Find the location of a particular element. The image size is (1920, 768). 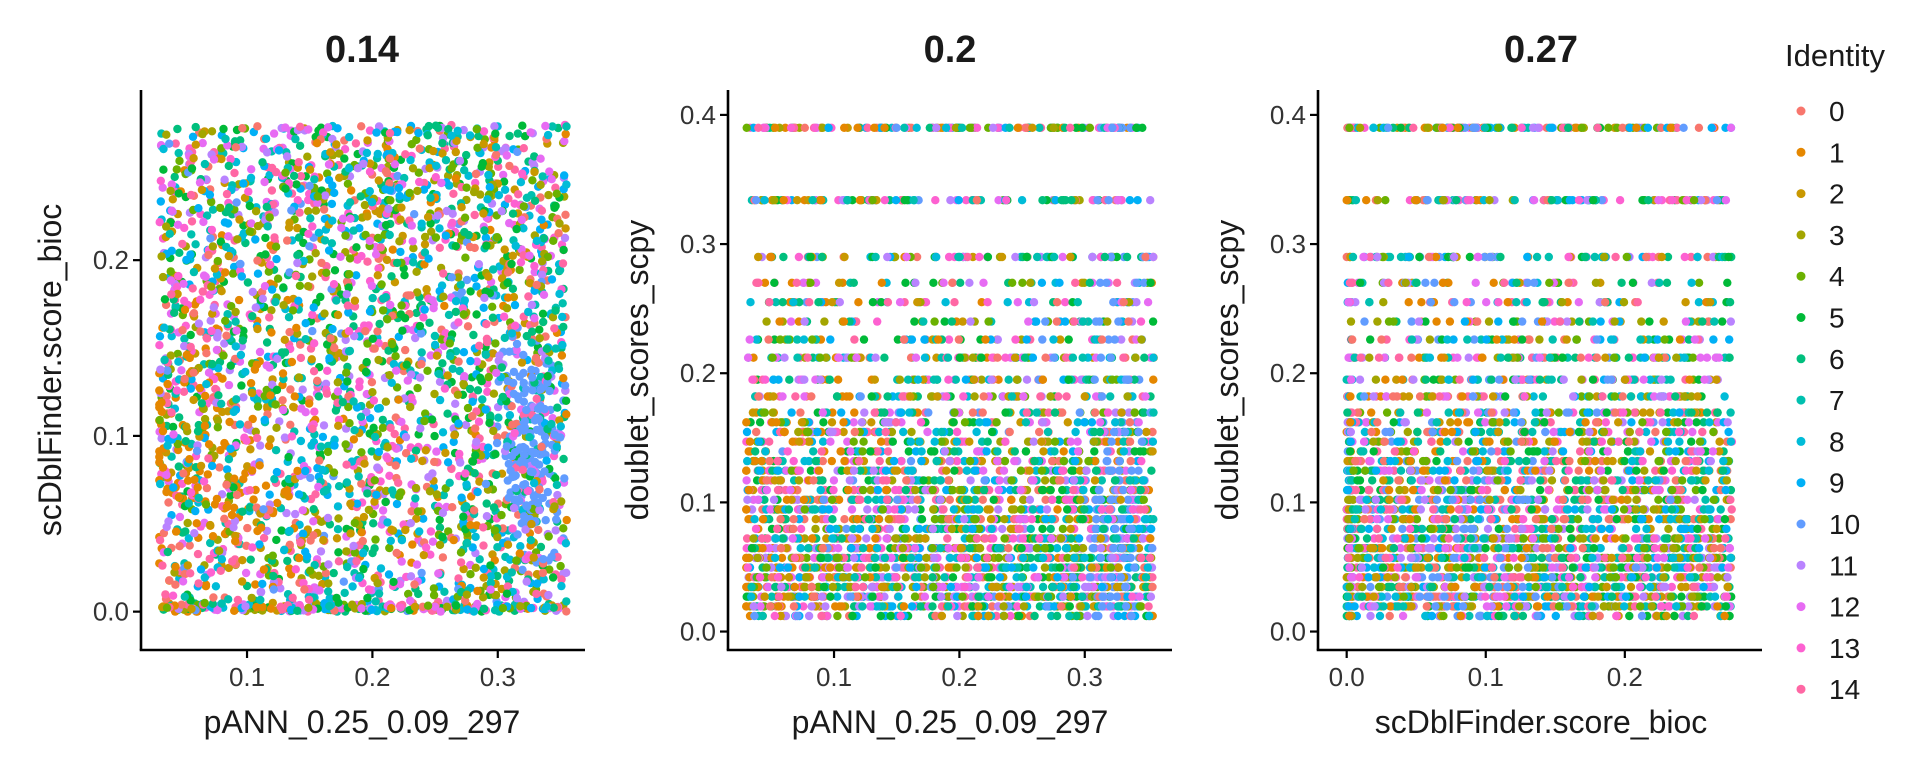

y-tick-label: 0.2 is located at coordinates (111, 260).